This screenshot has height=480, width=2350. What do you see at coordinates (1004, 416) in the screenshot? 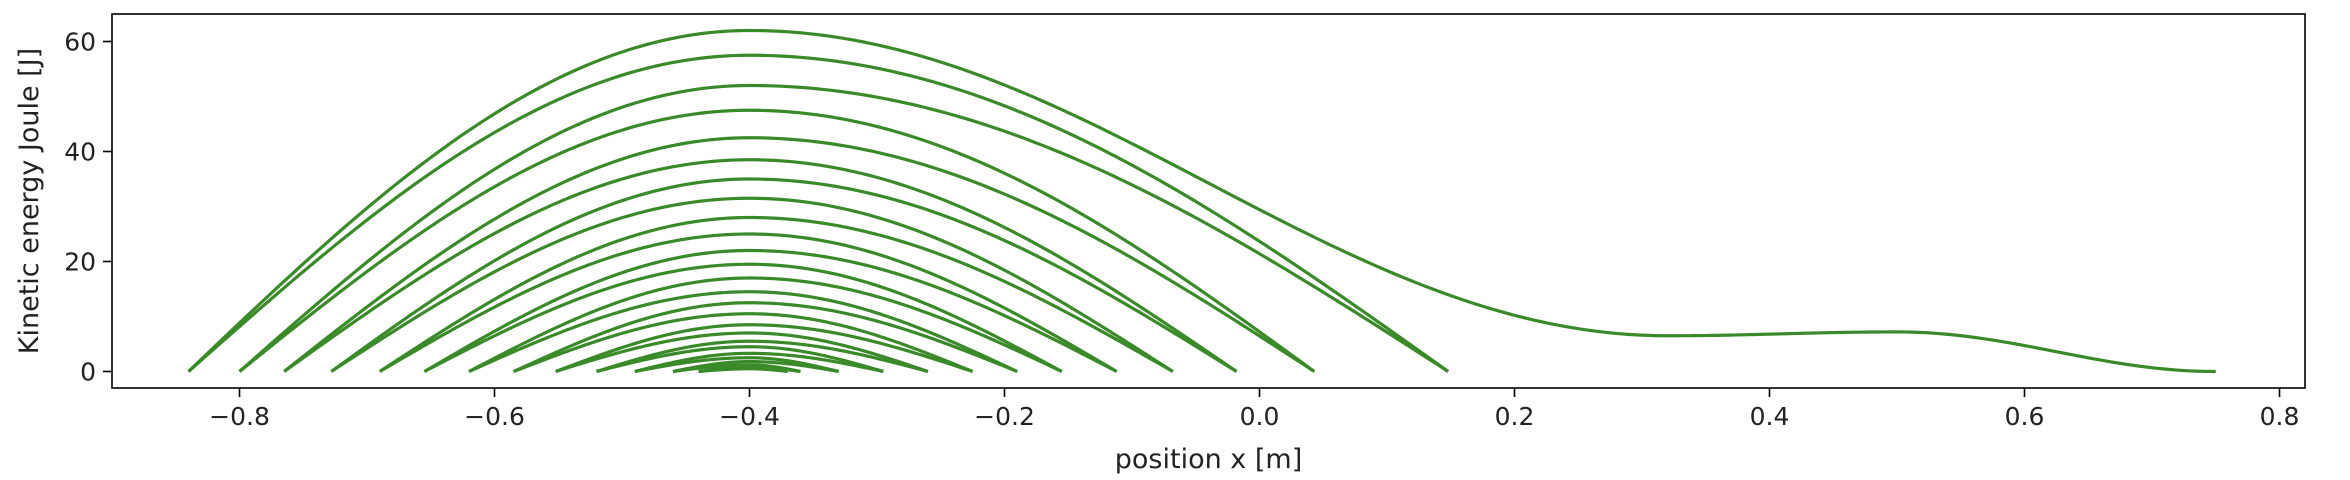
I see `x-tick-label: −0.2` at bounding box center [1004, 416].